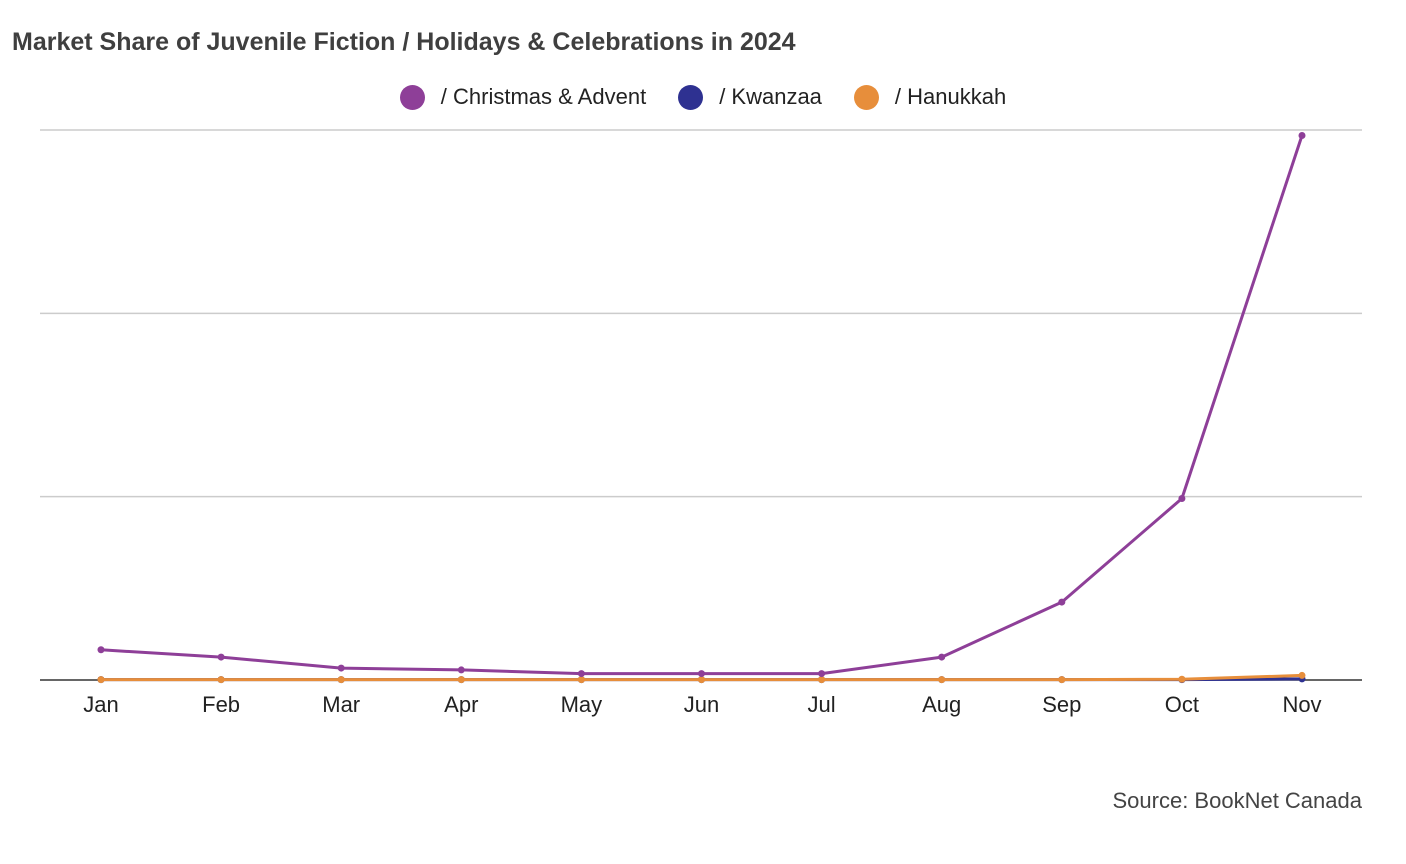  What do you see at coordinates (221, 704) in the screenshot?
I see `x-tick-label-feb: Feb` at bounding box center [221, 704].